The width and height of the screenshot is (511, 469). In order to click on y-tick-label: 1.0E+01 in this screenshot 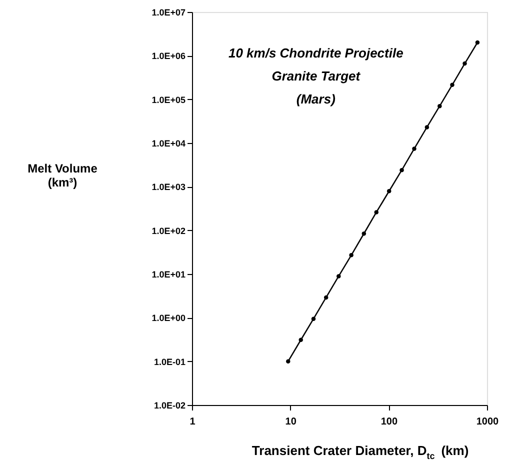, I will do `click(169, 275)`.